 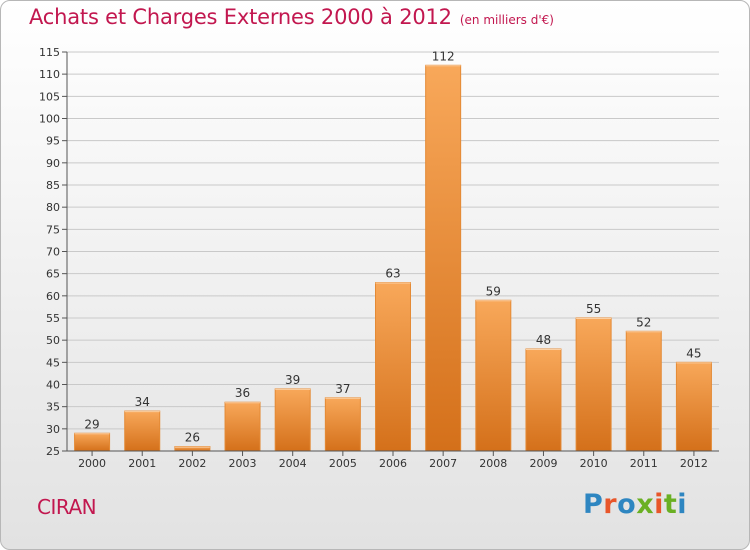 What do you see at coordinates (49, 74) in the screenshot?
I see `y-tick-label: 110` at bounding box center [49, 74].